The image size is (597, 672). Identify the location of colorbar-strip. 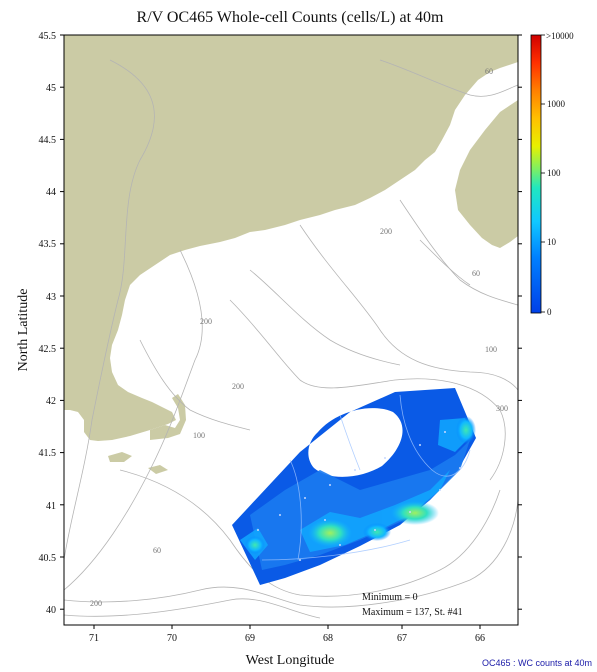
(536, 174).